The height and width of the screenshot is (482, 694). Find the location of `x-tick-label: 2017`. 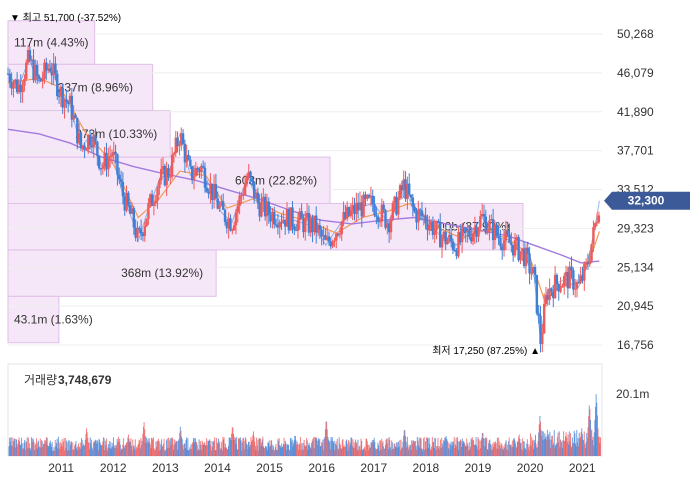

x-tick-label: 2017 is located at coordinates (373, 468).